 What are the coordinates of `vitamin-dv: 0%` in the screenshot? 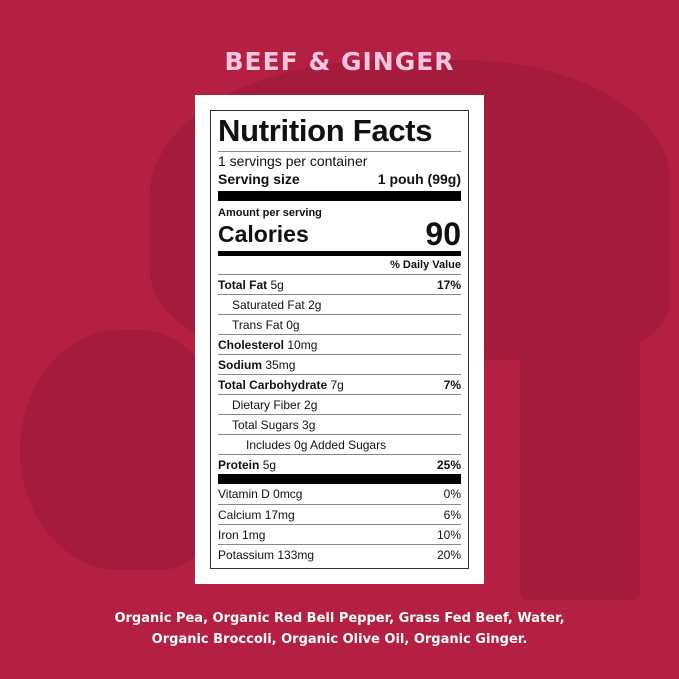 It's located at (452, 494).